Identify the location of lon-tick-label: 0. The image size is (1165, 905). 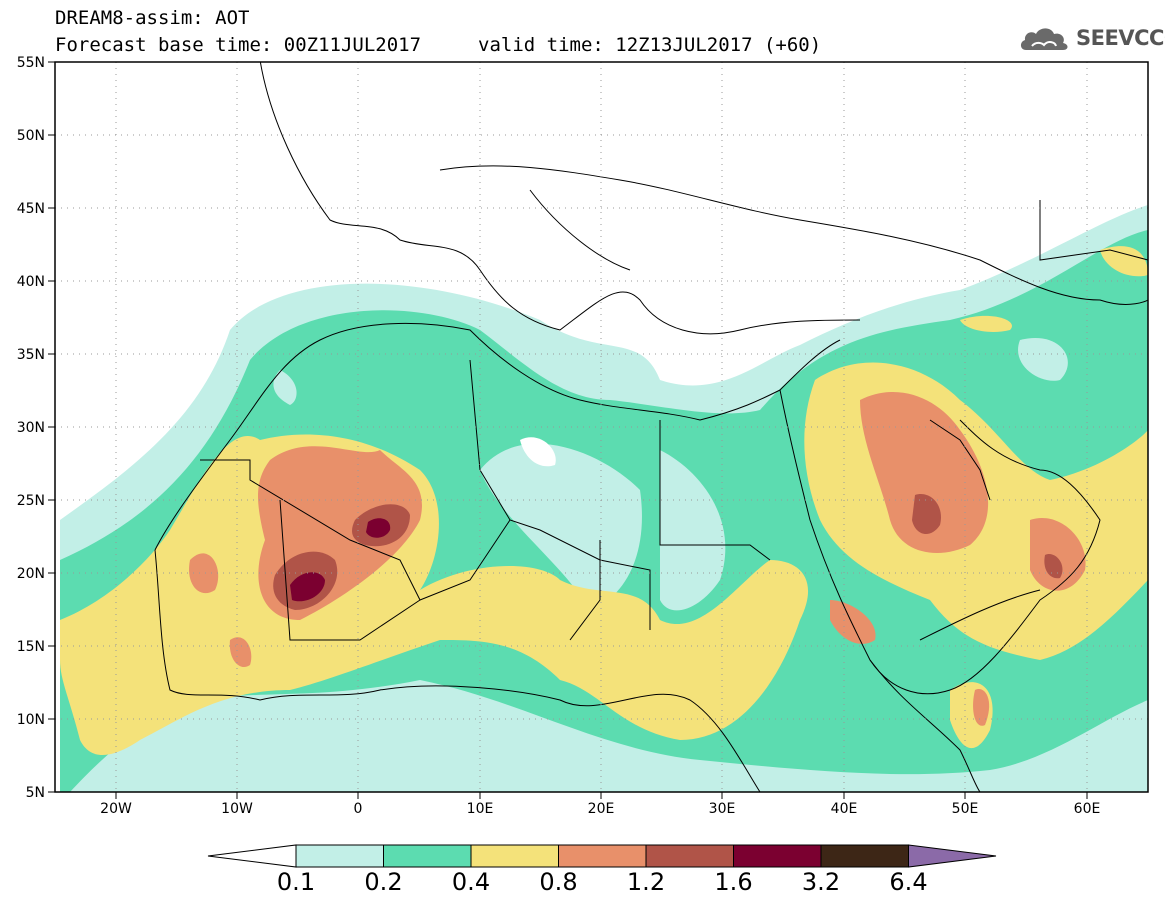
(358, 809).